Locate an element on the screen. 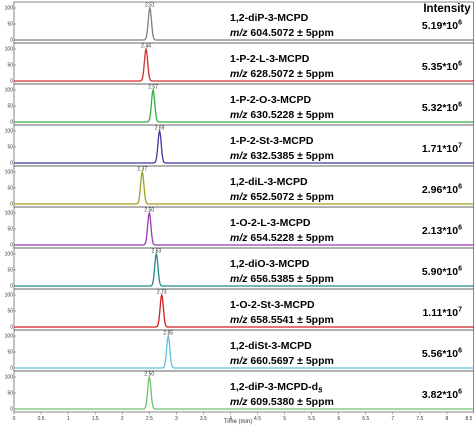 This screenshot has width=474, height=426. intensity-value: 1.71*107 is located at coordinates (442, 149).